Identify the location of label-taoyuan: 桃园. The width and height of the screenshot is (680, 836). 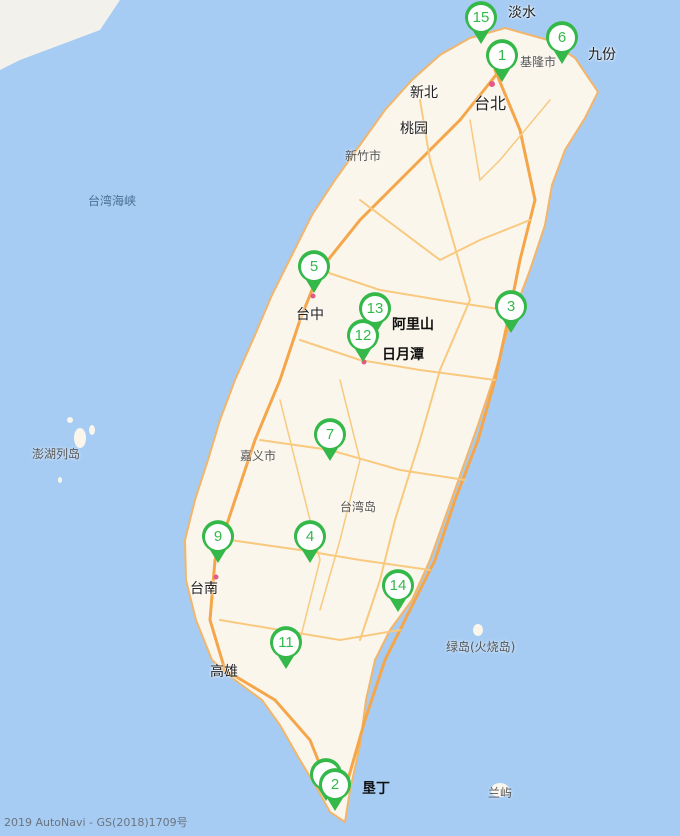
(414, 129).